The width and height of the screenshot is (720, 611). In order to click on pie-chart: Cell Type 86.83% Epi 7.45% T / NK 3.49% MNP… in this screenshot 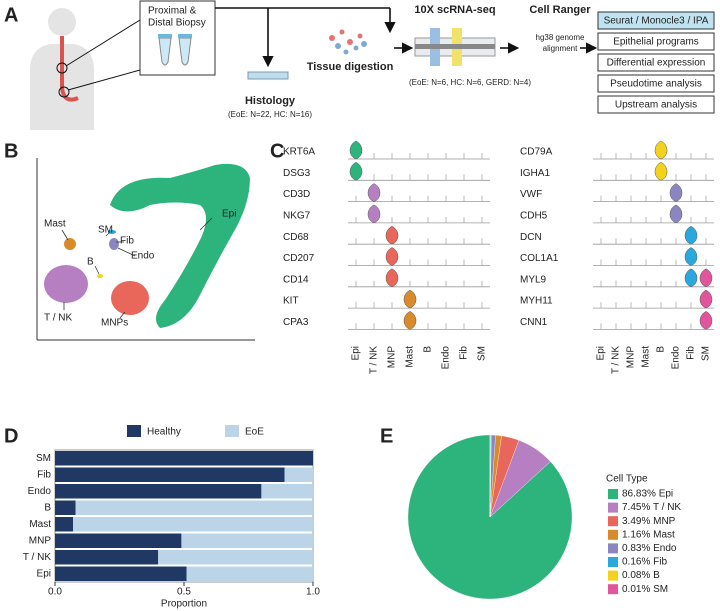, I will do `click(544, 517)`.